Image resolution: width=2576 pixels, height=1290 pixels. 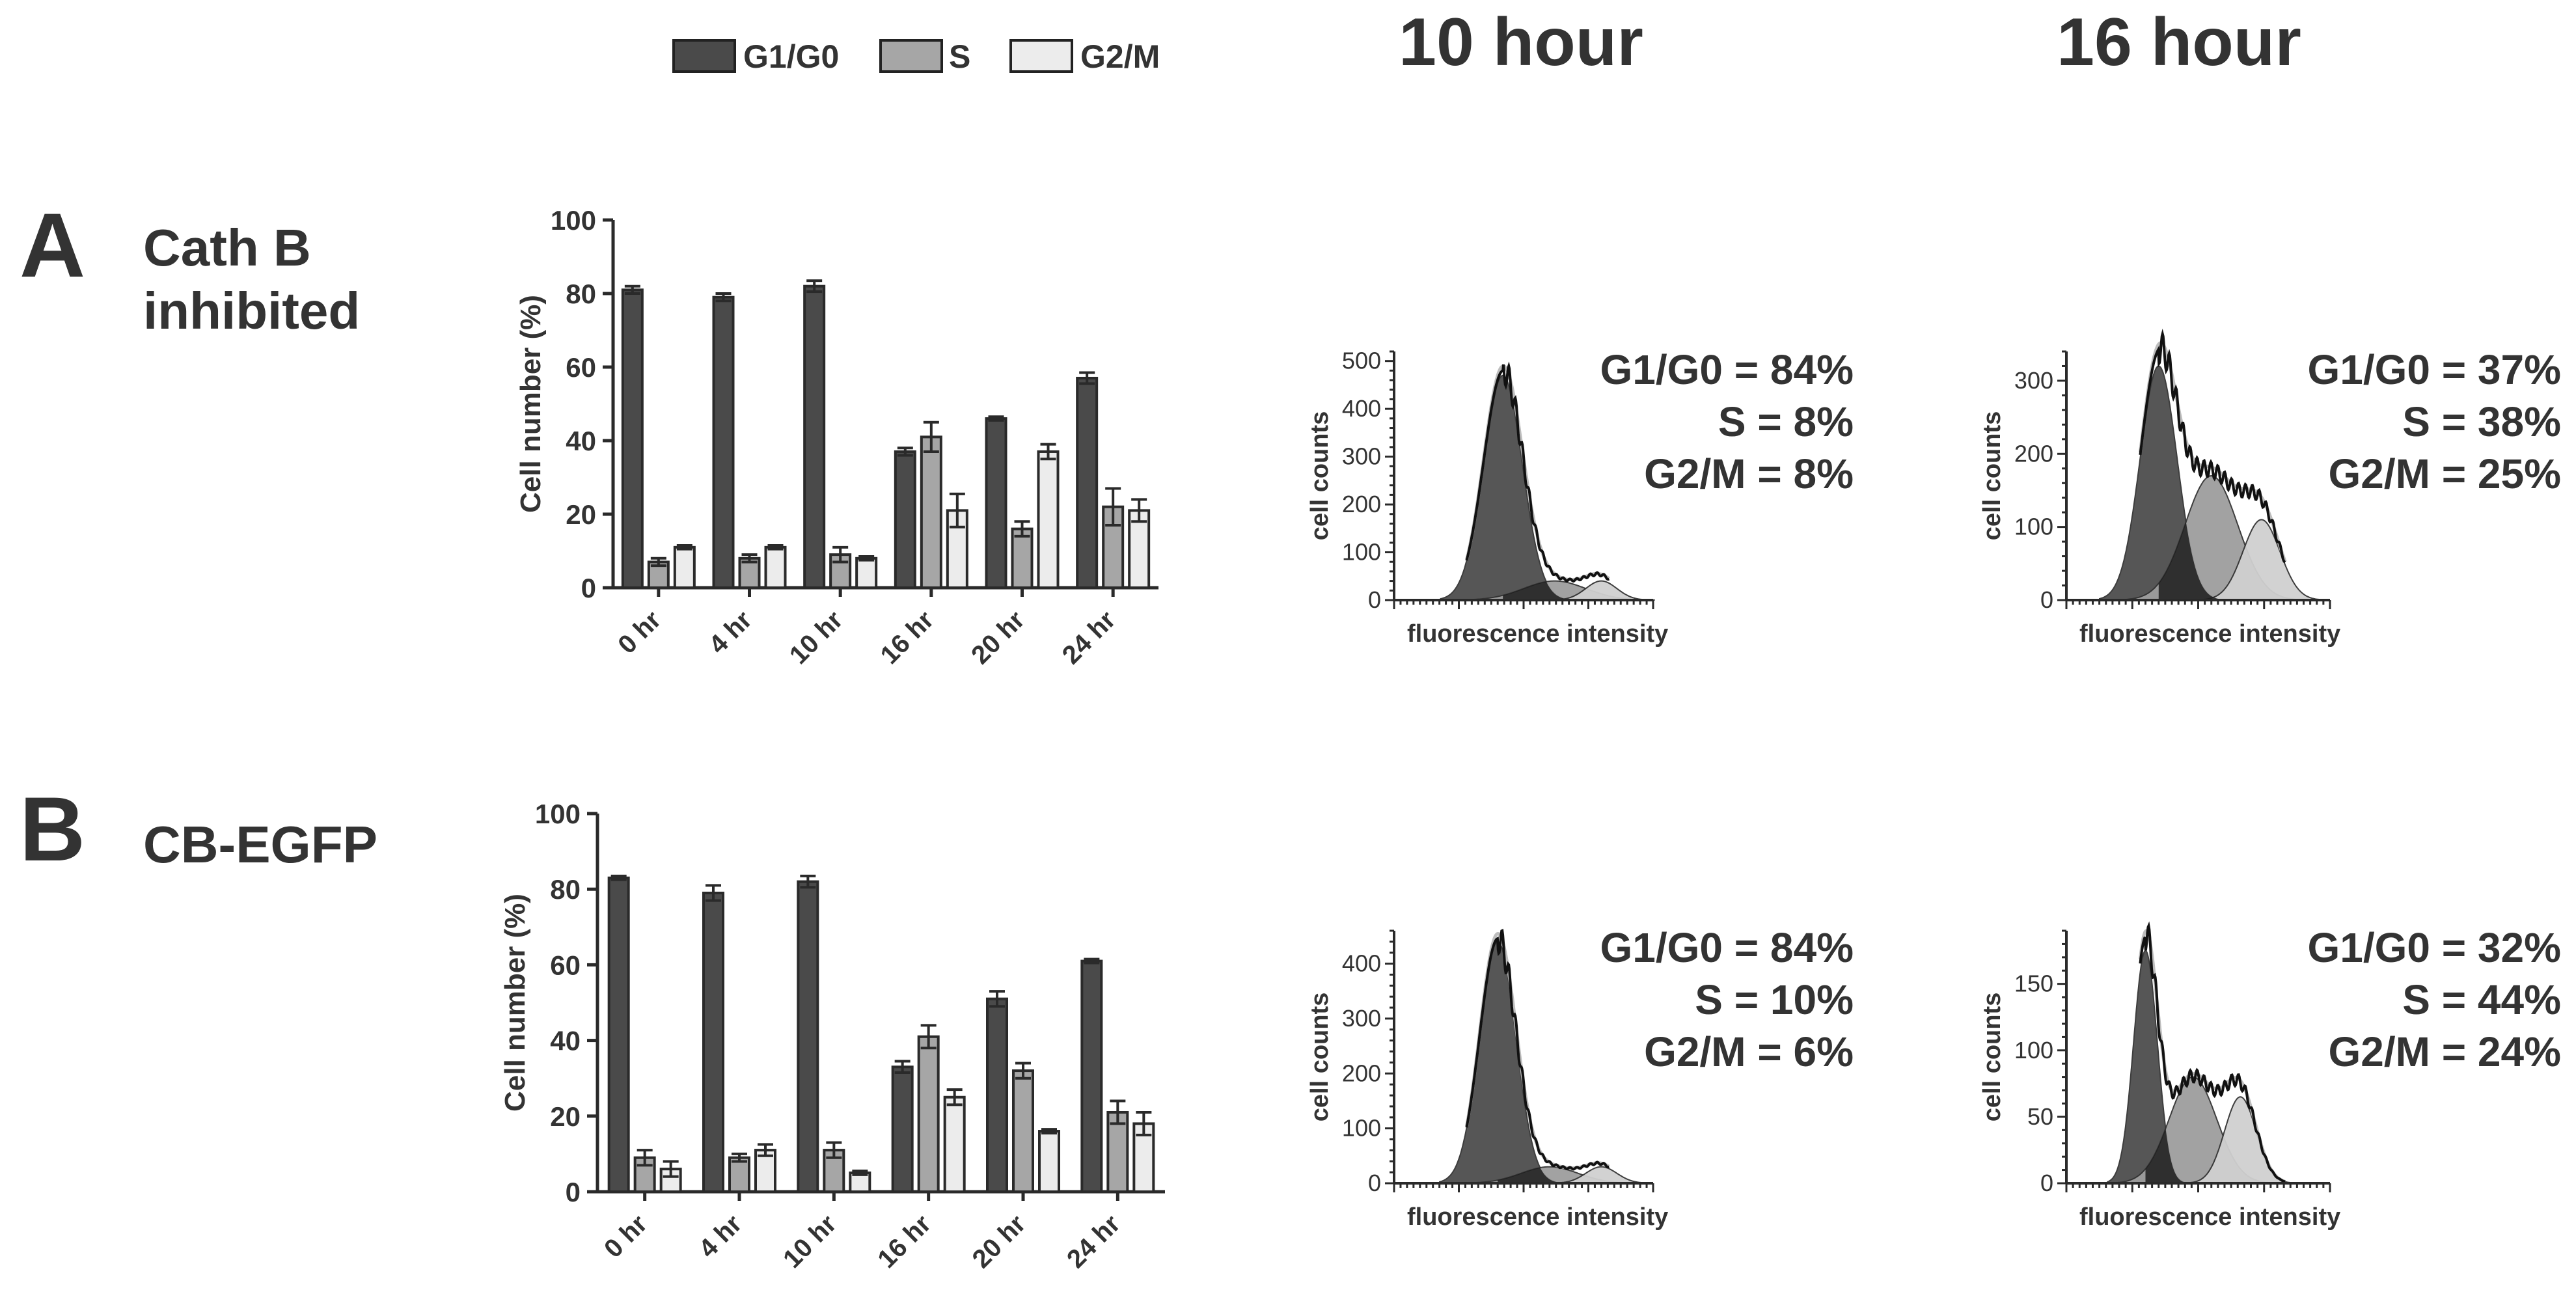 I want to click on bar-s-16hr, so click(x=931, y=512).